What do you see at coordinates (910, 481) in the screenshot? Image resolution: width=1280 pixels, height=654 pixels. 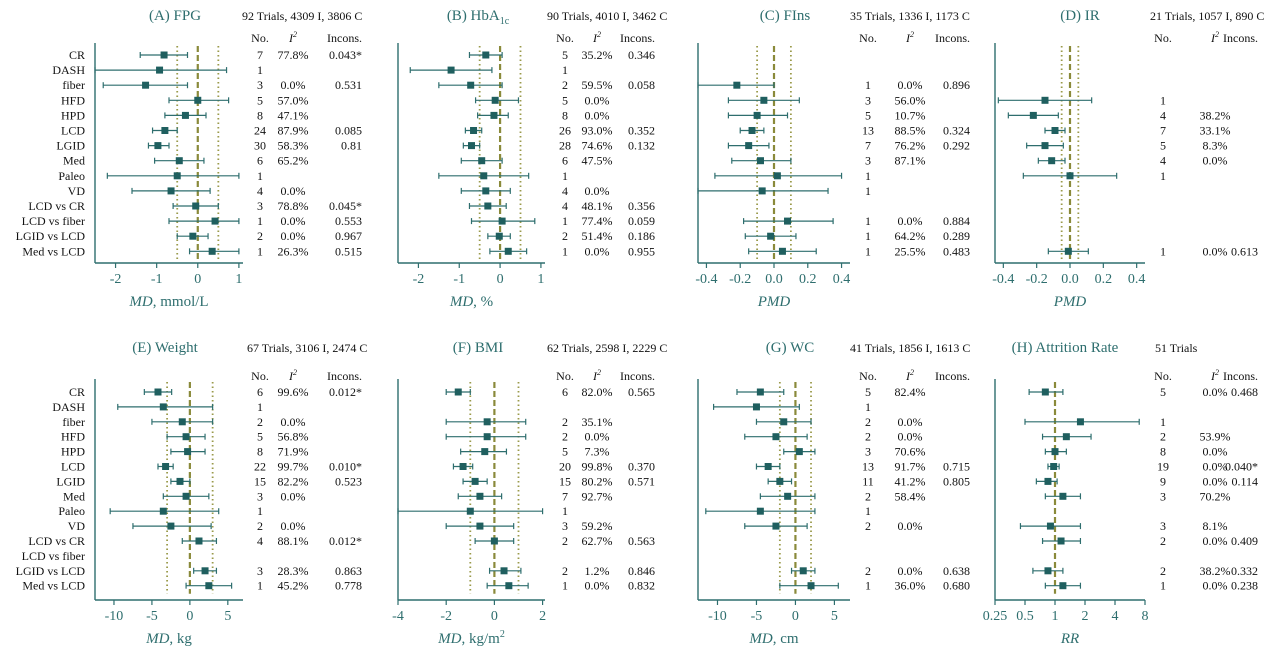 I see `row-i2: 41.2%` at bounding box center [910, 481].